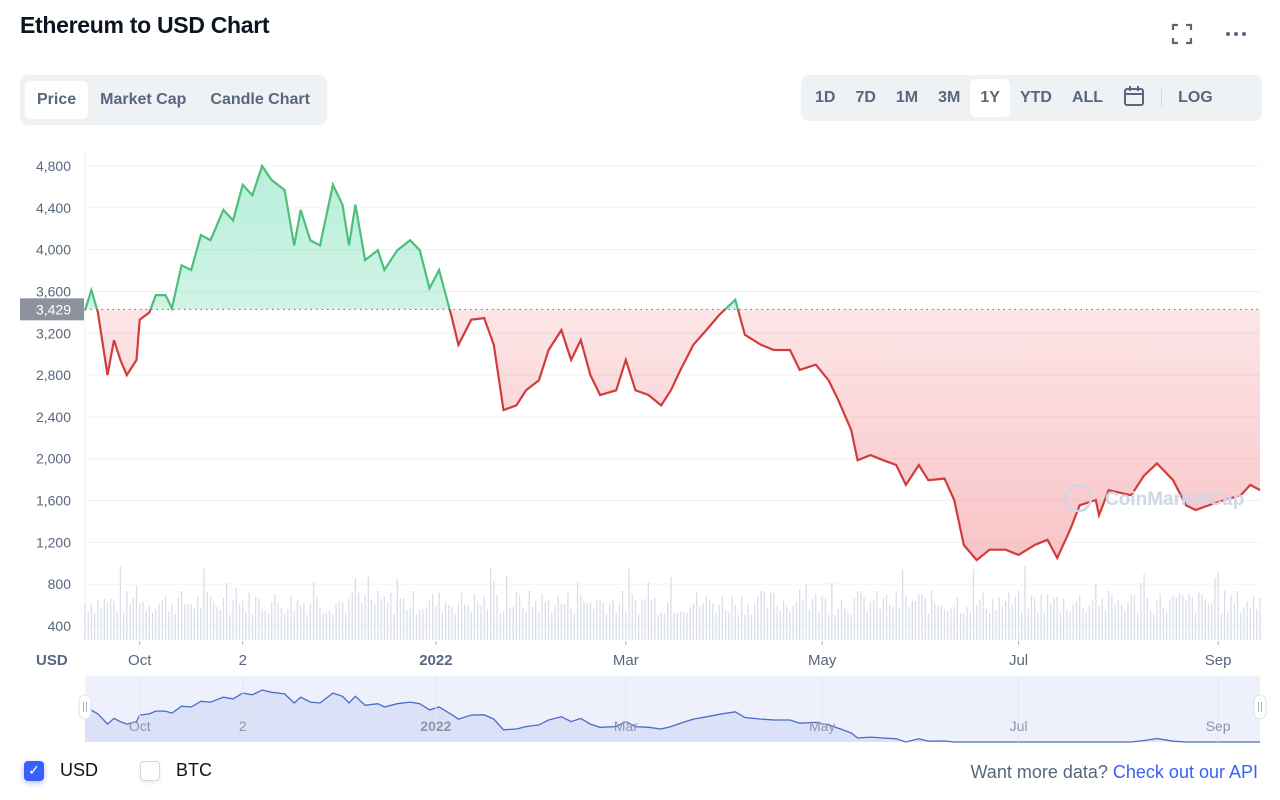 Image resolution: width=1280 pixels, height=800 pixels. Describe the element at coordinates (53, 333) in the screenshot. I see `y-tick-label: 3,200` at that location.